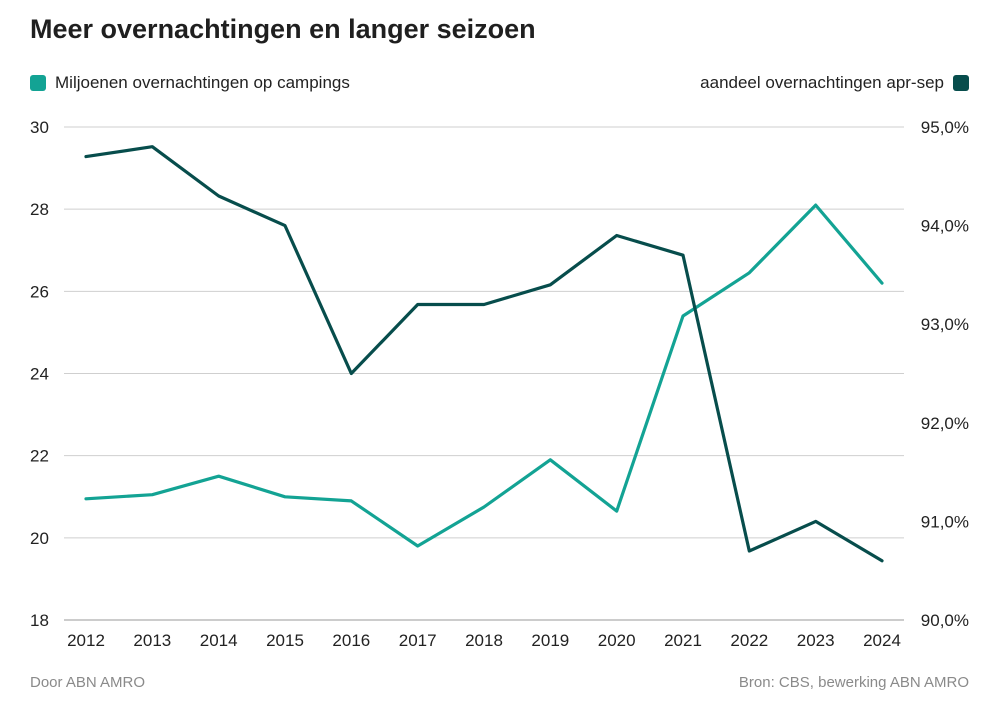 The height and width of the screenshot is (702, 997). What do you see at coordinates (39, 209) in the screenshot?
I see `y-left-tick-label: 28` at bounding box center [39, 209].